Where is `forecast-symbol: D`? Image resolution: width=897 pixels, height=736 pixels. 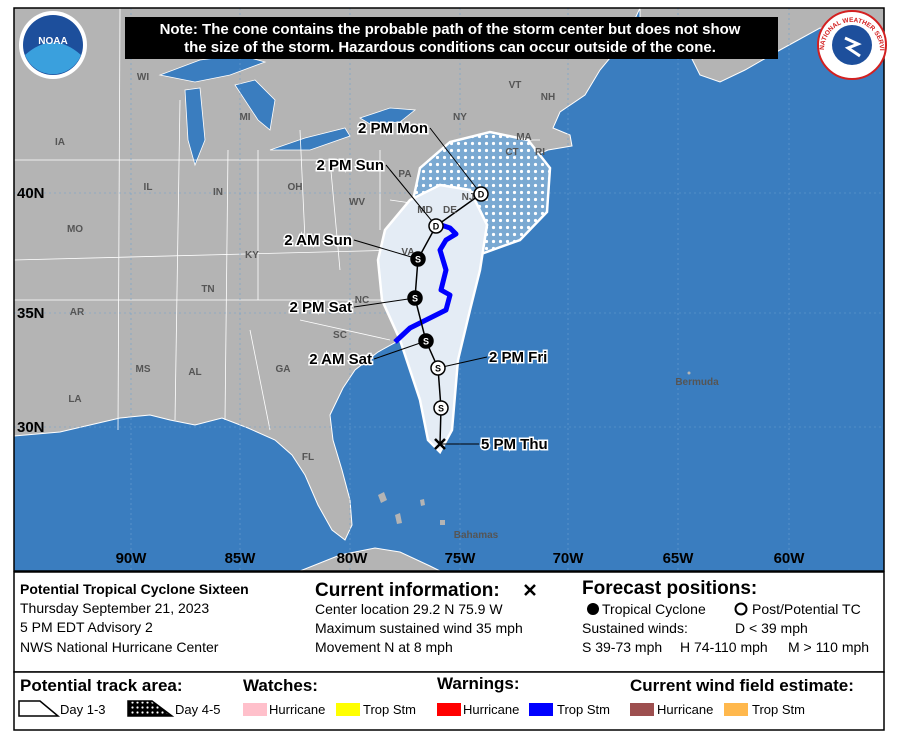 forecast-symbol: D is located at coordinates (481, 195).